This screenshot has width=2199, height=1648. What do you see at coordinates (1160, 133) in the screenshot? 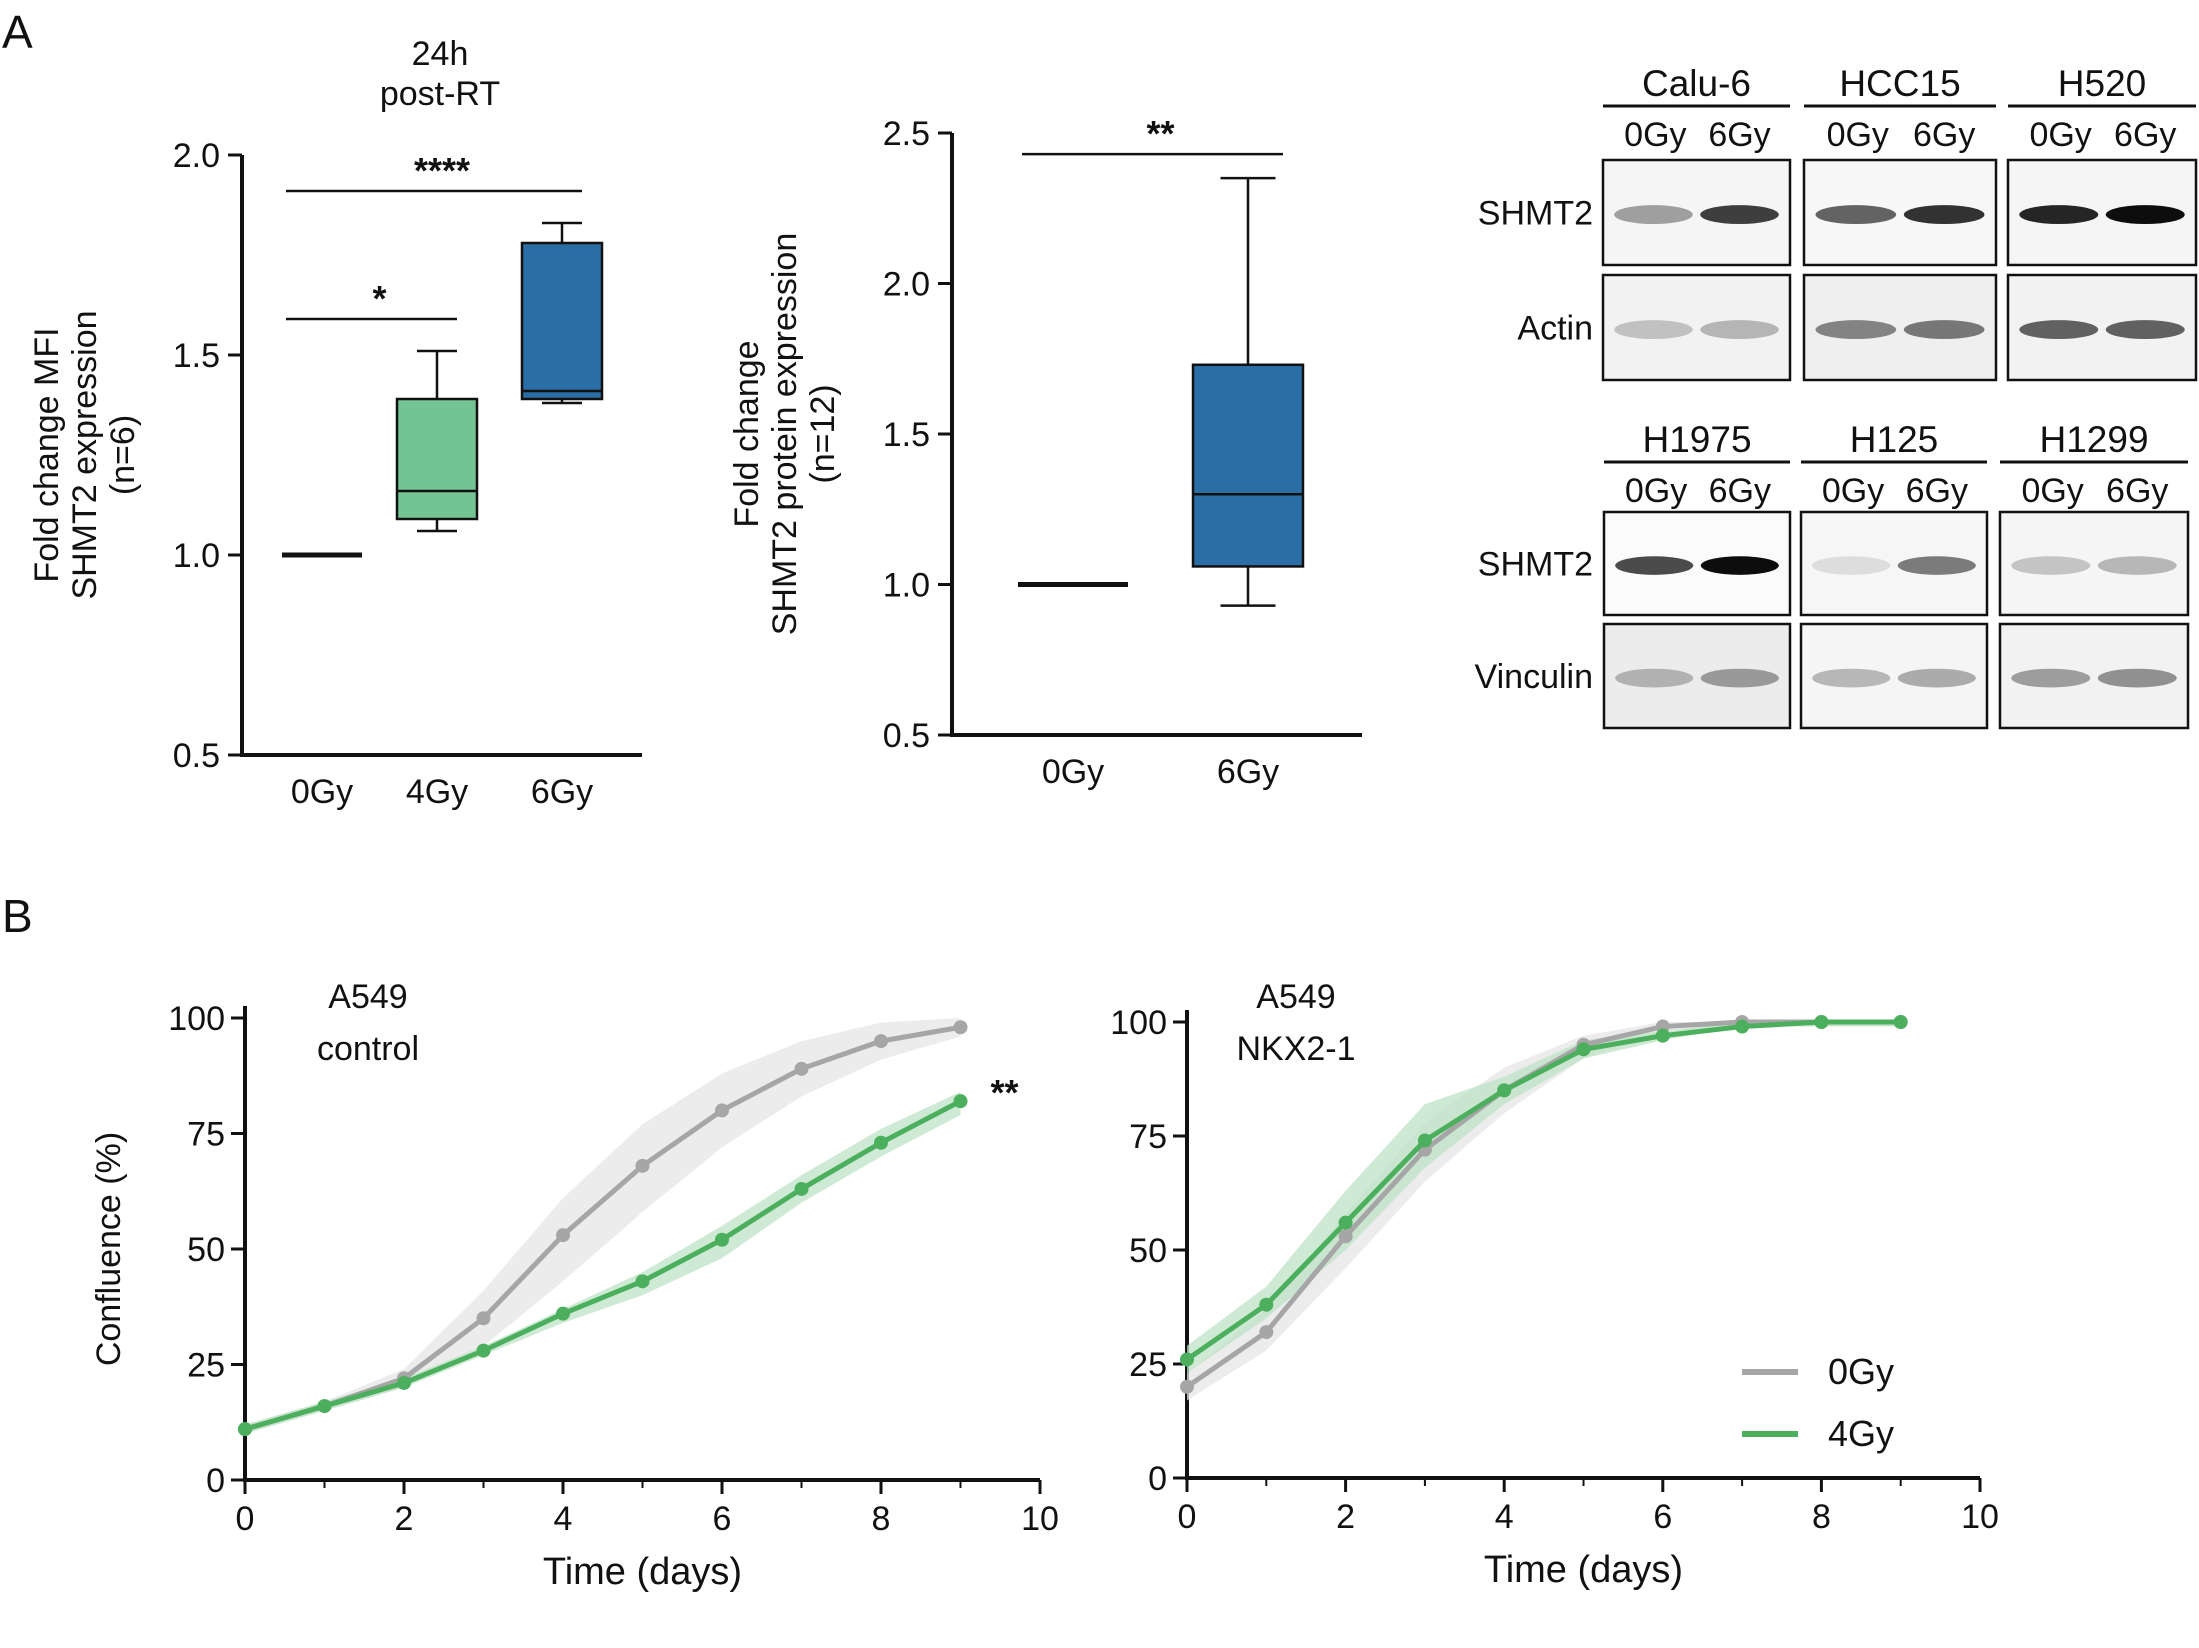
I see `significance-label: **` at bounding box center [1160, 133].